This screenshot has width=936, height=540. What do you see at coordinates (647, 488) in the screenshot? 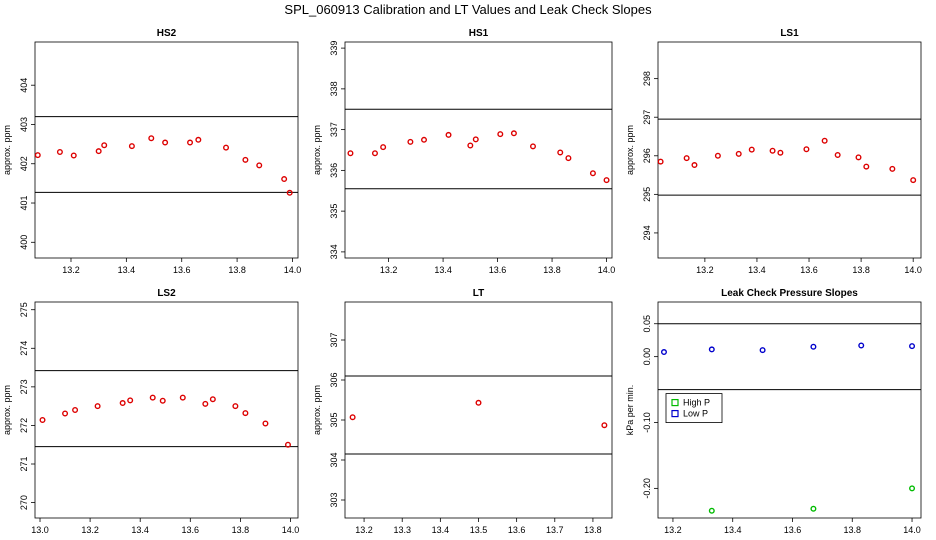
I see `y-tick-label: -0.20` at bounding box center [647, 488].